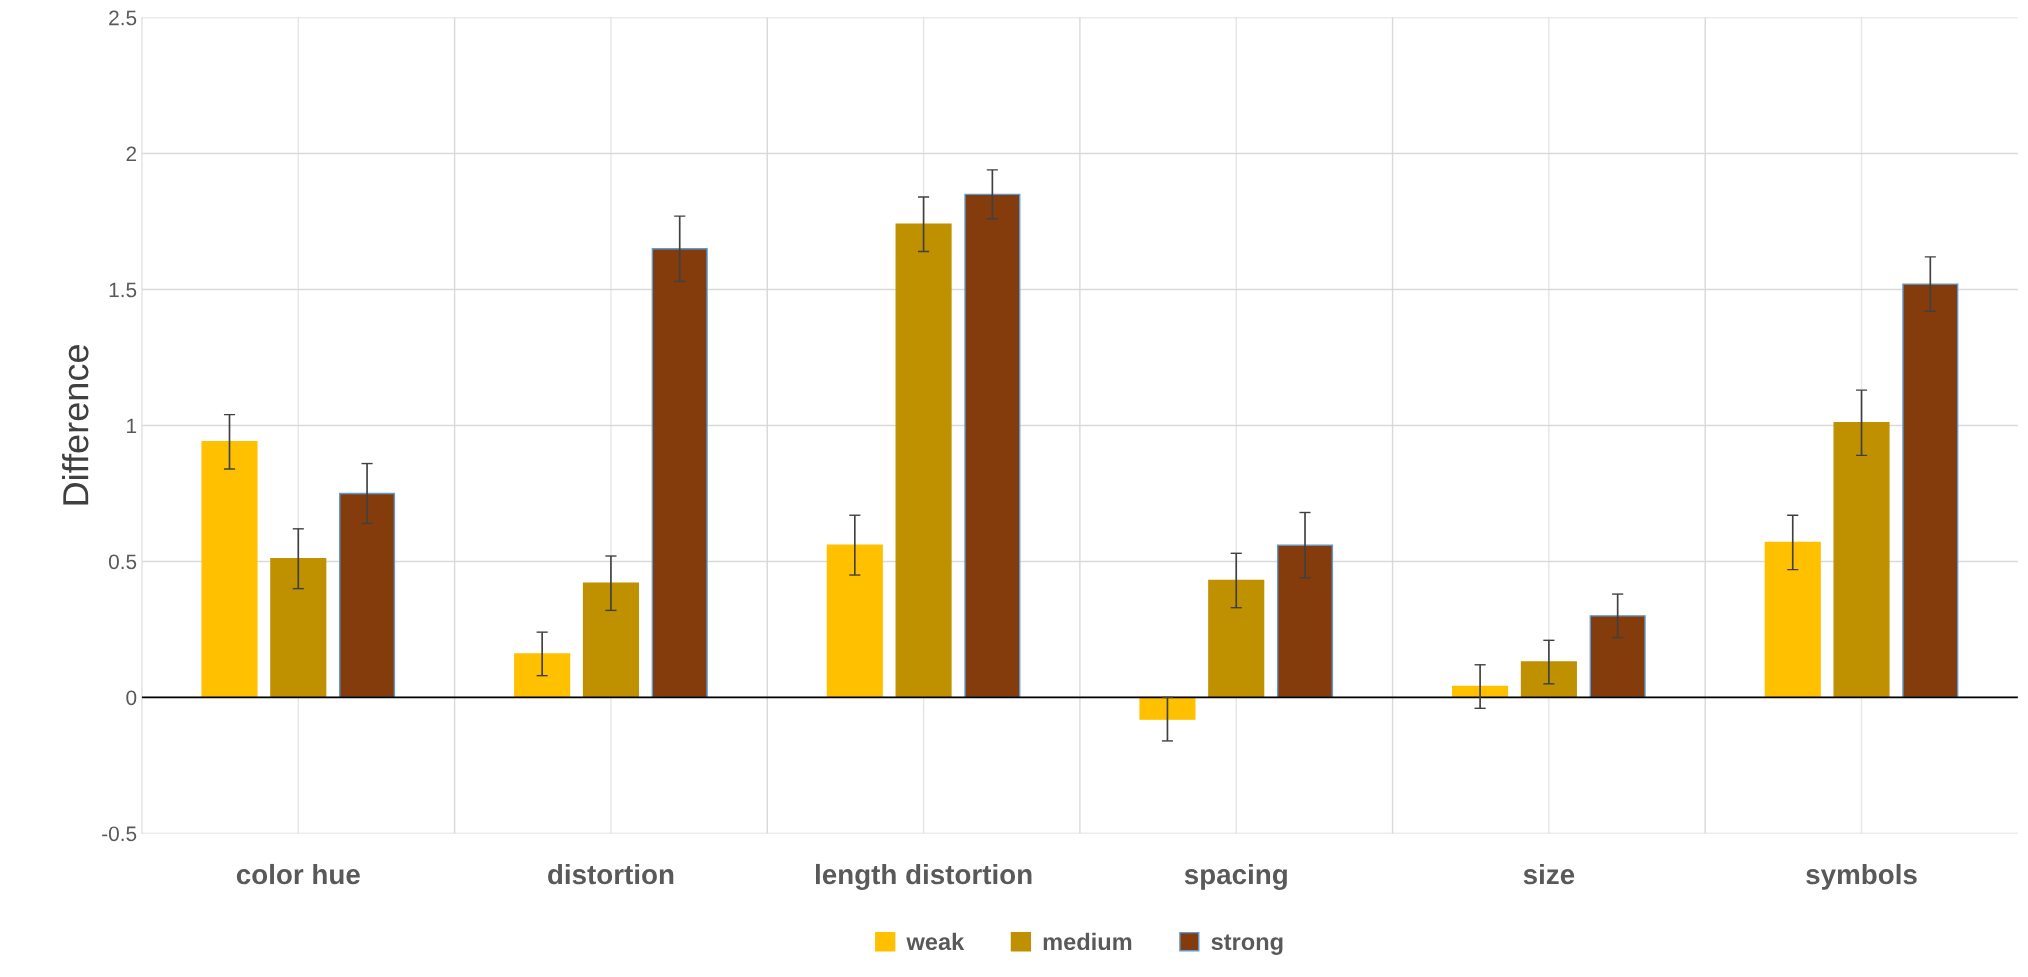 The image size is (2028, 977). What do you see at coordinates (935, 941) in the screenshot?
I see `legend-label: weak` at bounding box center [935, 941].